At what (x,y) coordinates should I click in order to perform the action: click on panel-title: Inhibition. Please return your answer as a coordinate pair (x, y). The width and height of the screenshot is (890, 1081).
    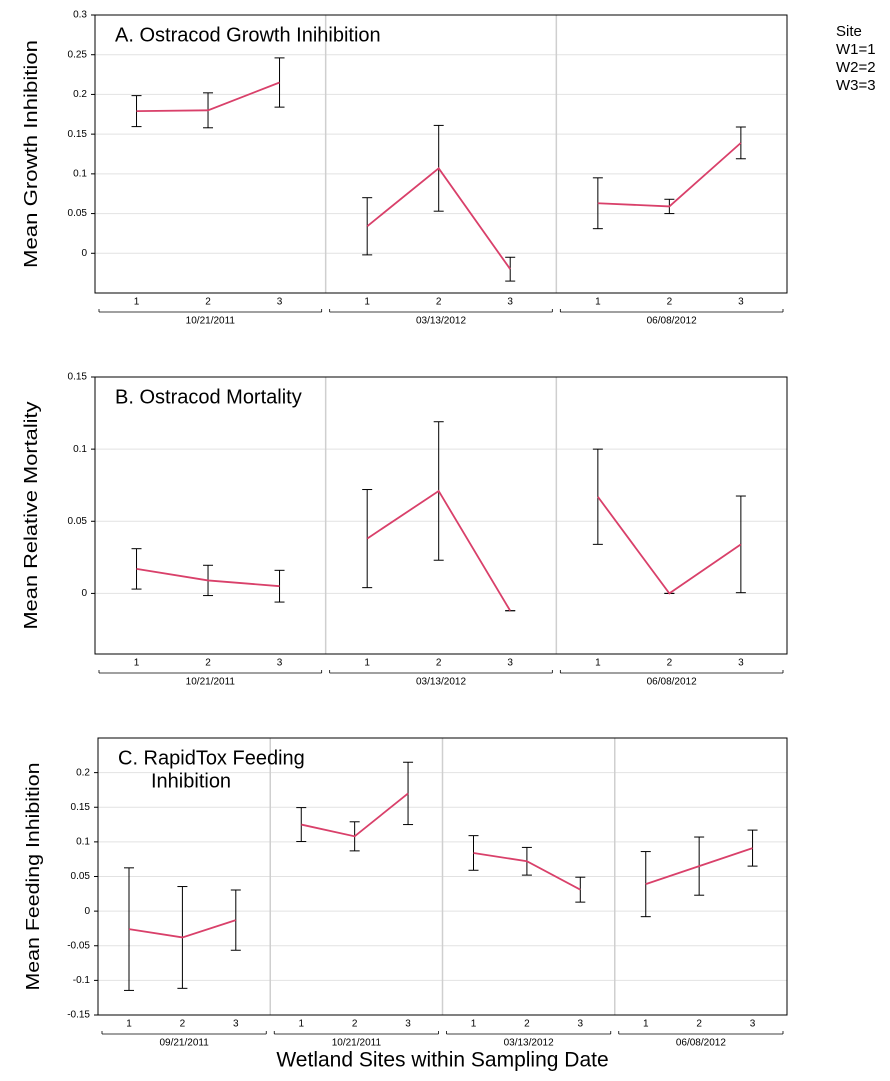
    Looking at the image, I should click on (191, 781).